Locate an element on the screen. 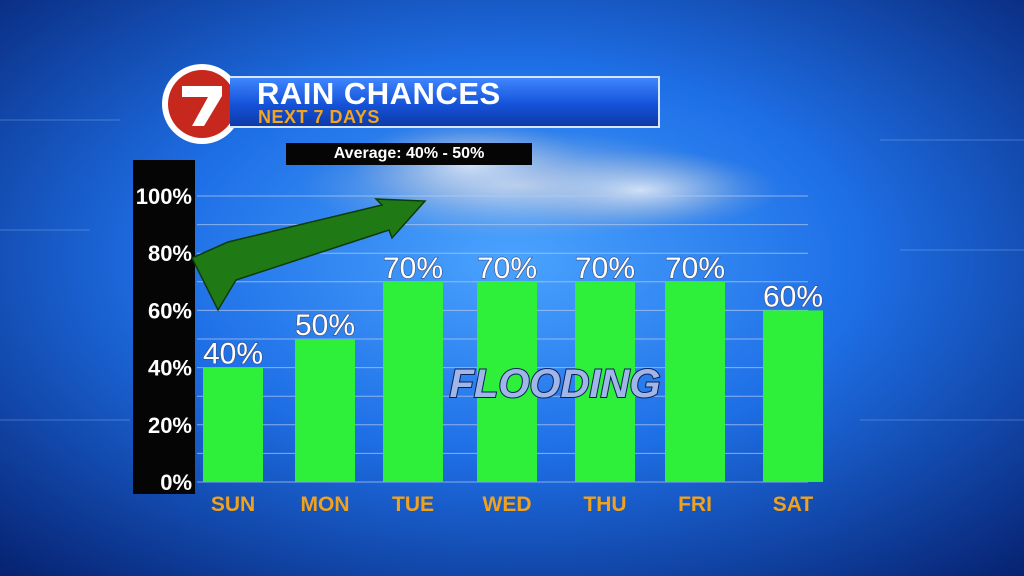 The height and width of the screenshot is (576, 1024). y-tick-label: 100% is located at coordinates (164, 196).